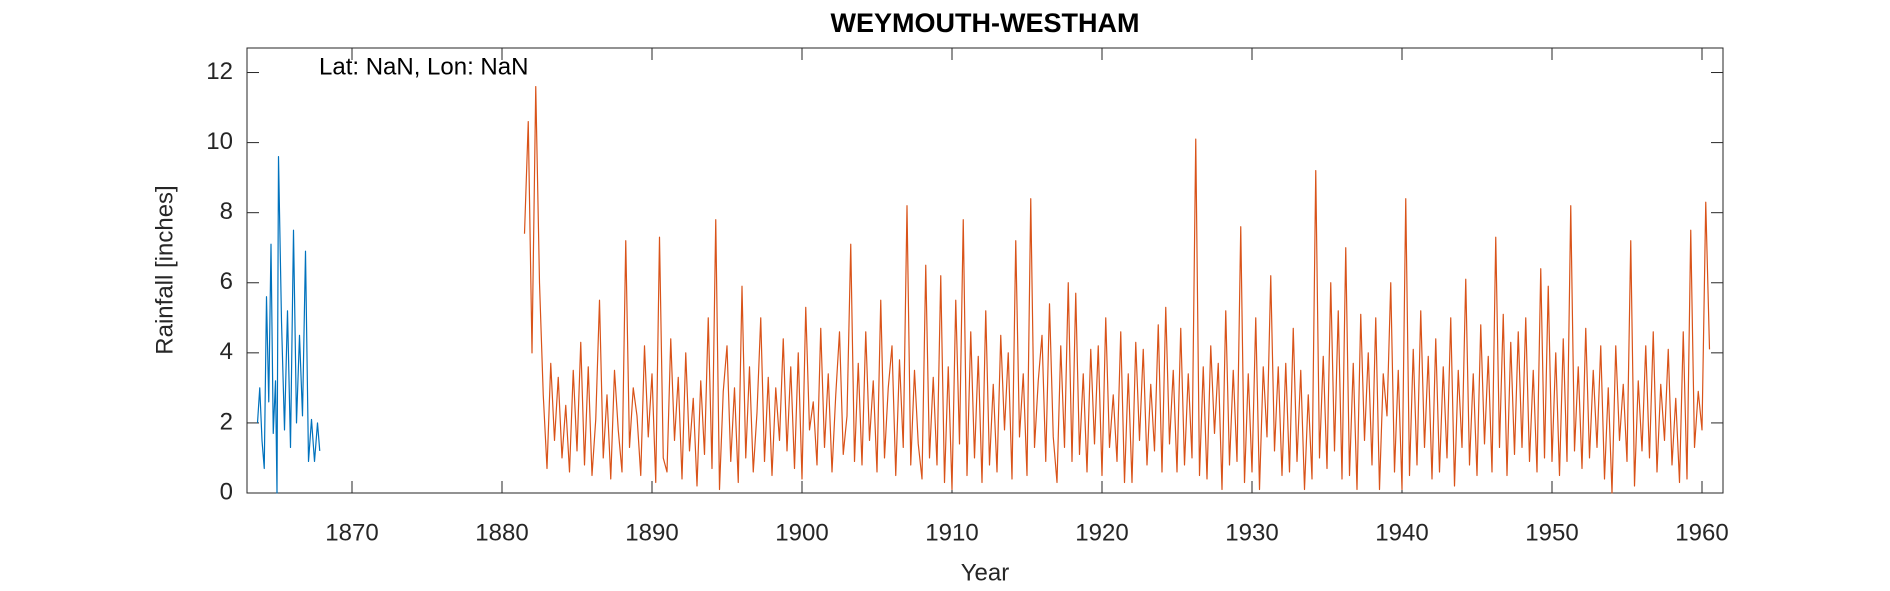 The height and width of the screenshot is (591, 1890). Describe the element at coordinates (351, 532) in the screenshot. I see `x-tick-label: 1870` at that location.